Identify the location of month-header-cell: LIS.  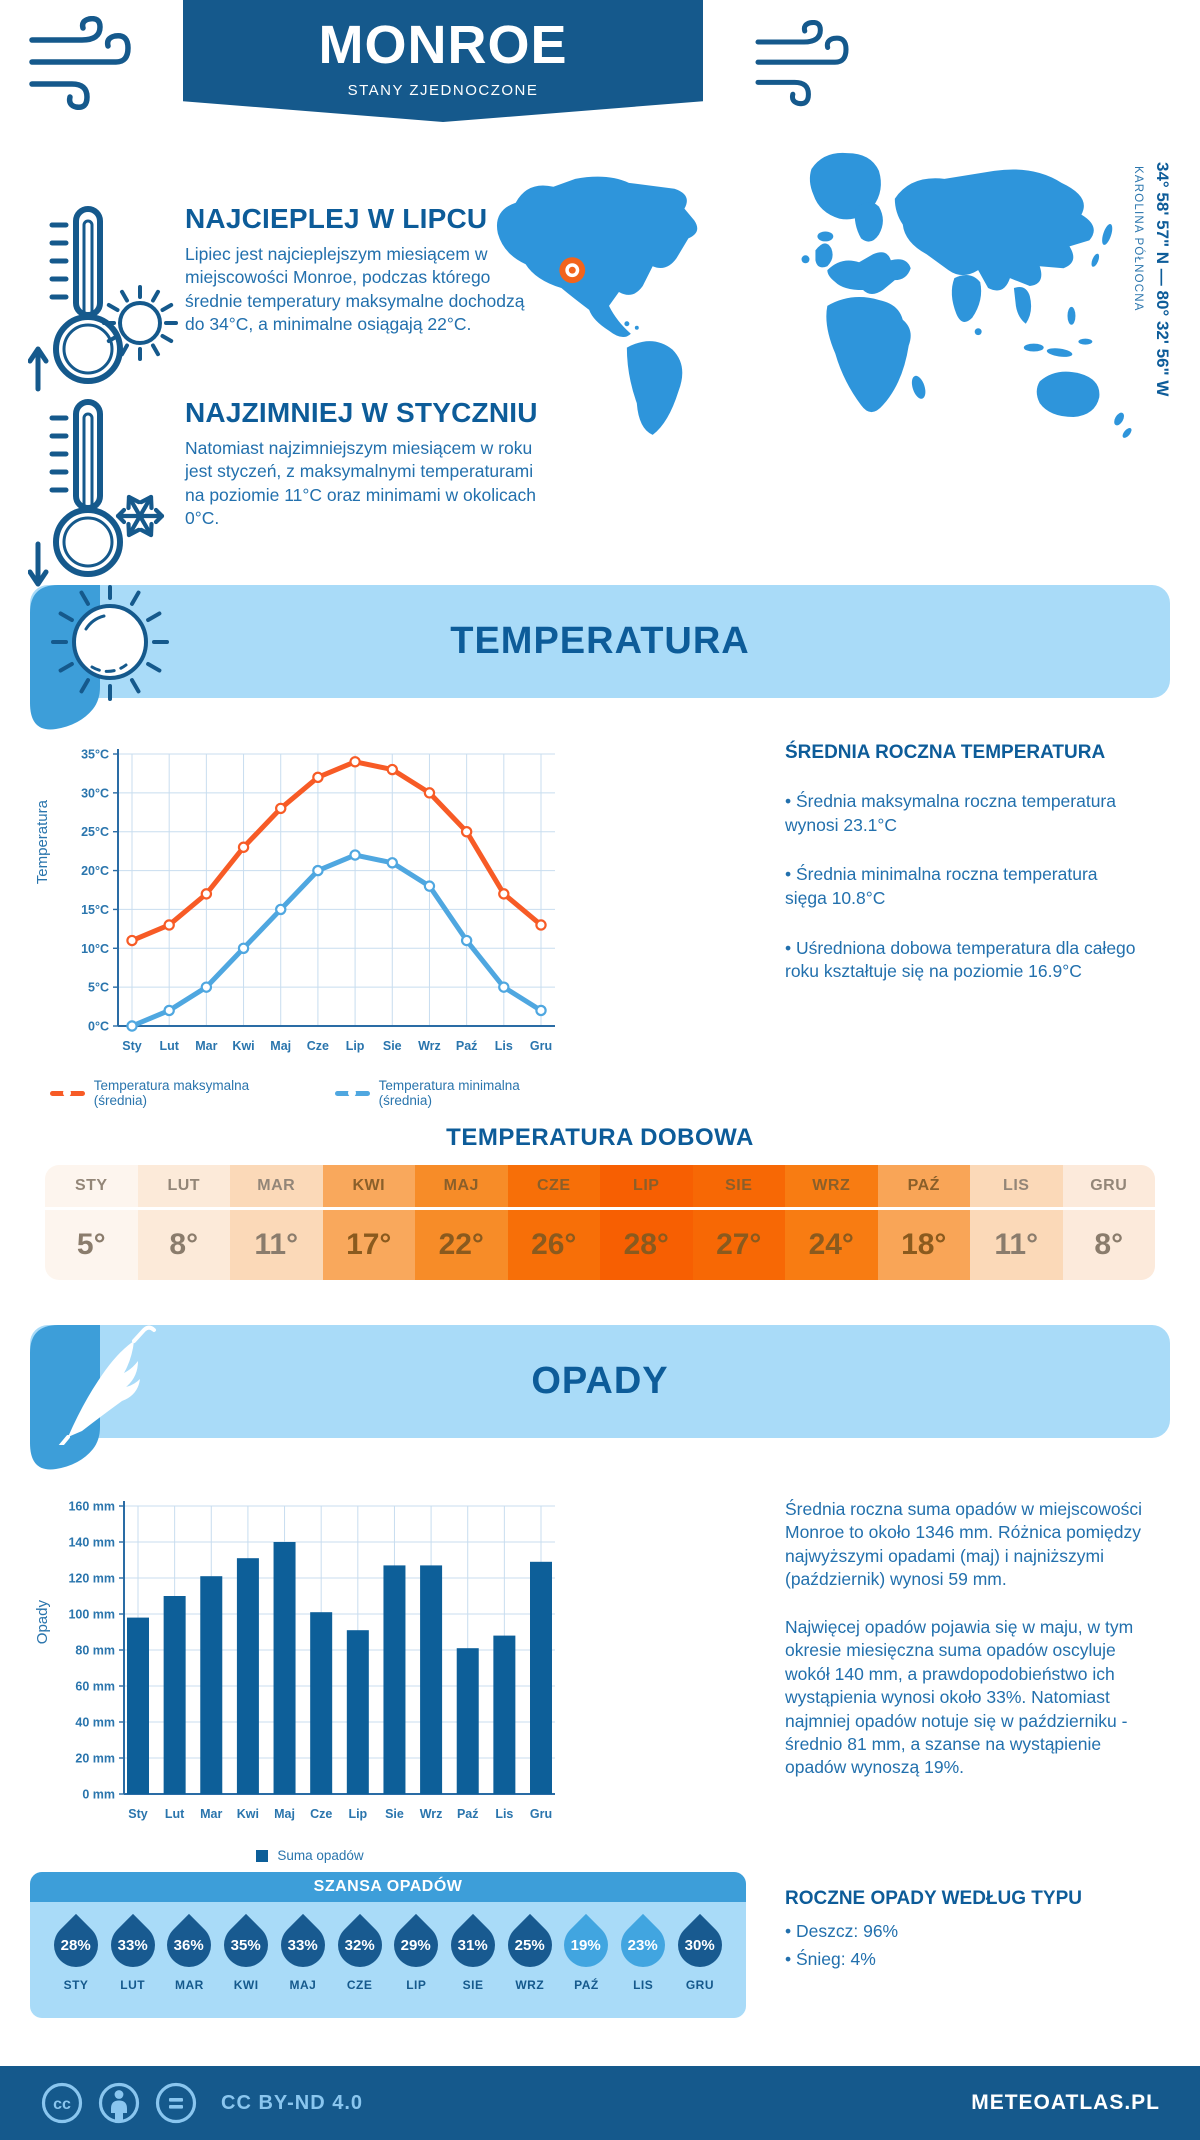
(1016, 1186).